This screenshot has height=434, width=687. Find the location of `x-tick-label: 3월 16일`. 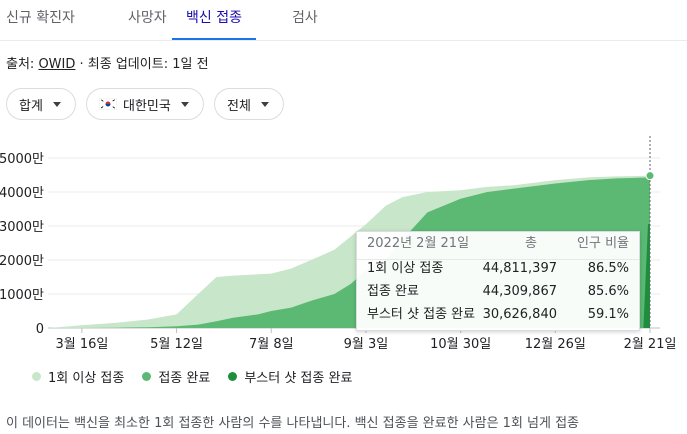

x-tick-label: 3월 16일 is located at coordinates (81, 344).